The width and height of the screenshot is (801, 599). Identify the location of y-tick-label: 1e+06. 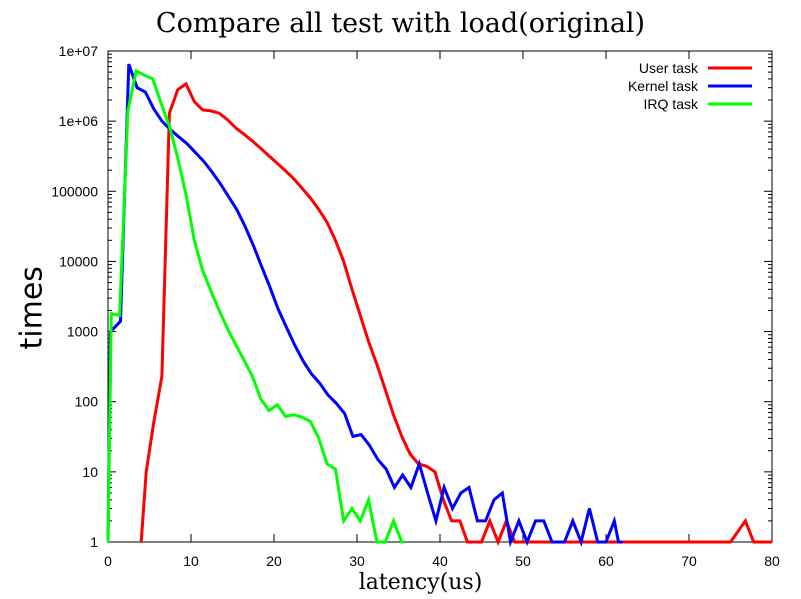
(79, 121).